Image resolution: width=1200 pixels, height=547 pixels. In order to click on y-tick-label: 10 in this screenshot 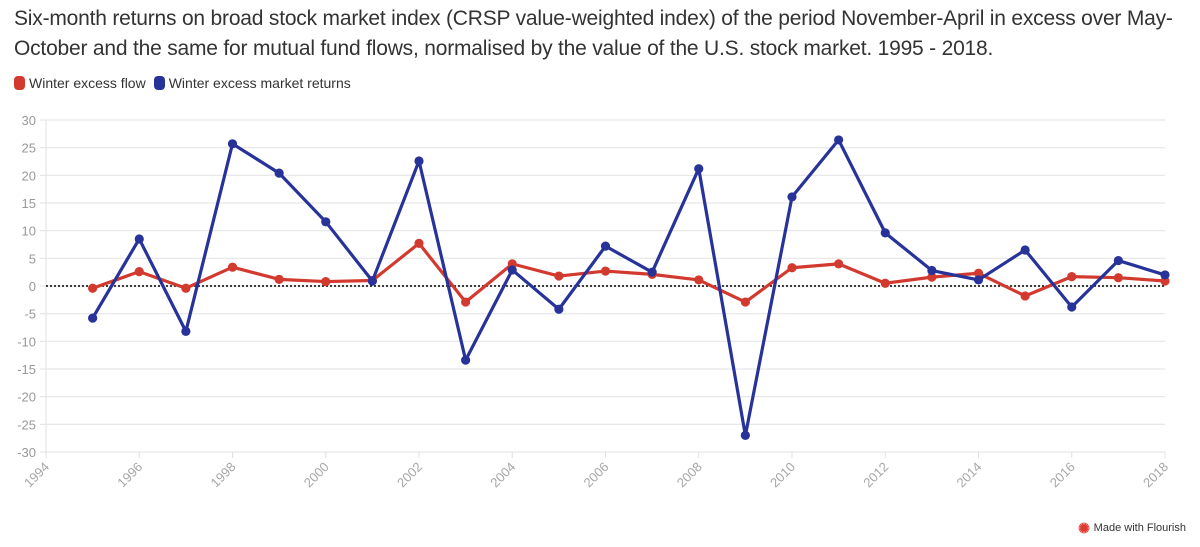, I will do `click(29, 231)`.